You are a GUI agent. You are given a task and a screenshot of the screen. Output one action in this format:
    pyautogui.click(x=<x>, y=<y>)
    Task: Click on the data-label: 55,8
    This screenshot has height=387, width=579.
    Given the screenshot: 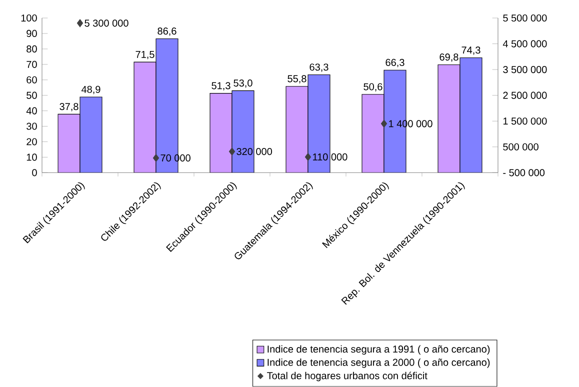 What is the action you would take?
    pyautogui.click(x=297, y=79)
    